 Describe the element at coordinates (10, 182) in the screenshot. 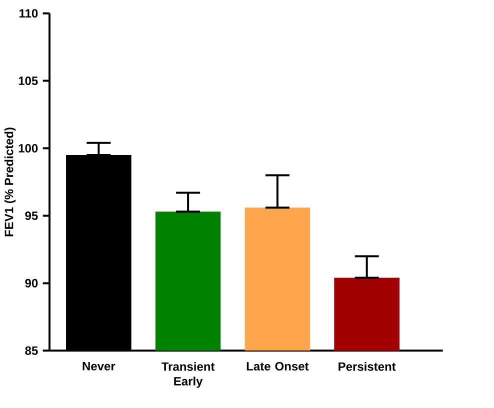

I see `y-axis-title: FEV1 (% Predicted)` at that location.